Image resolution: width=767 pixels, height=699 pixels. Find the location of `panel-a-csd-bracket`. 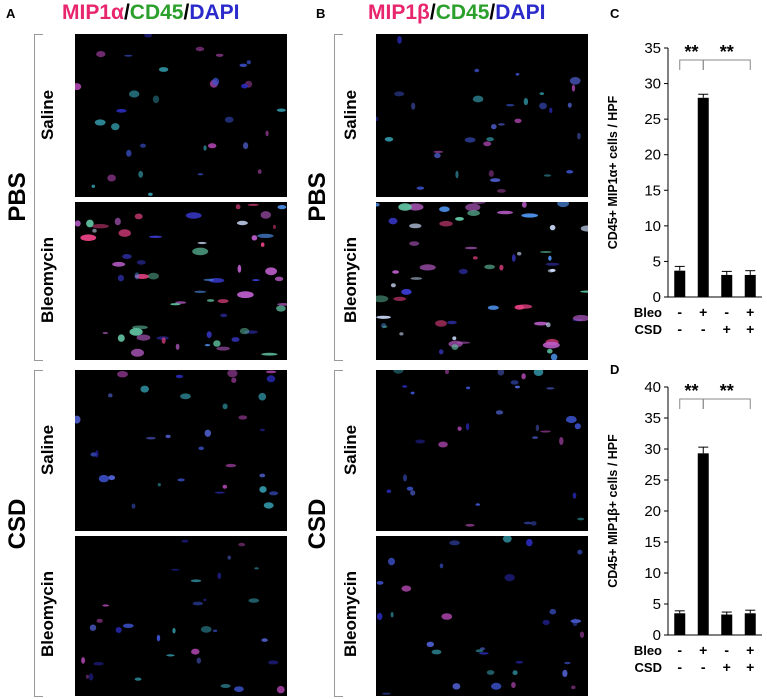

panel-a-csd-bracket is located at coordinates (38, 533).